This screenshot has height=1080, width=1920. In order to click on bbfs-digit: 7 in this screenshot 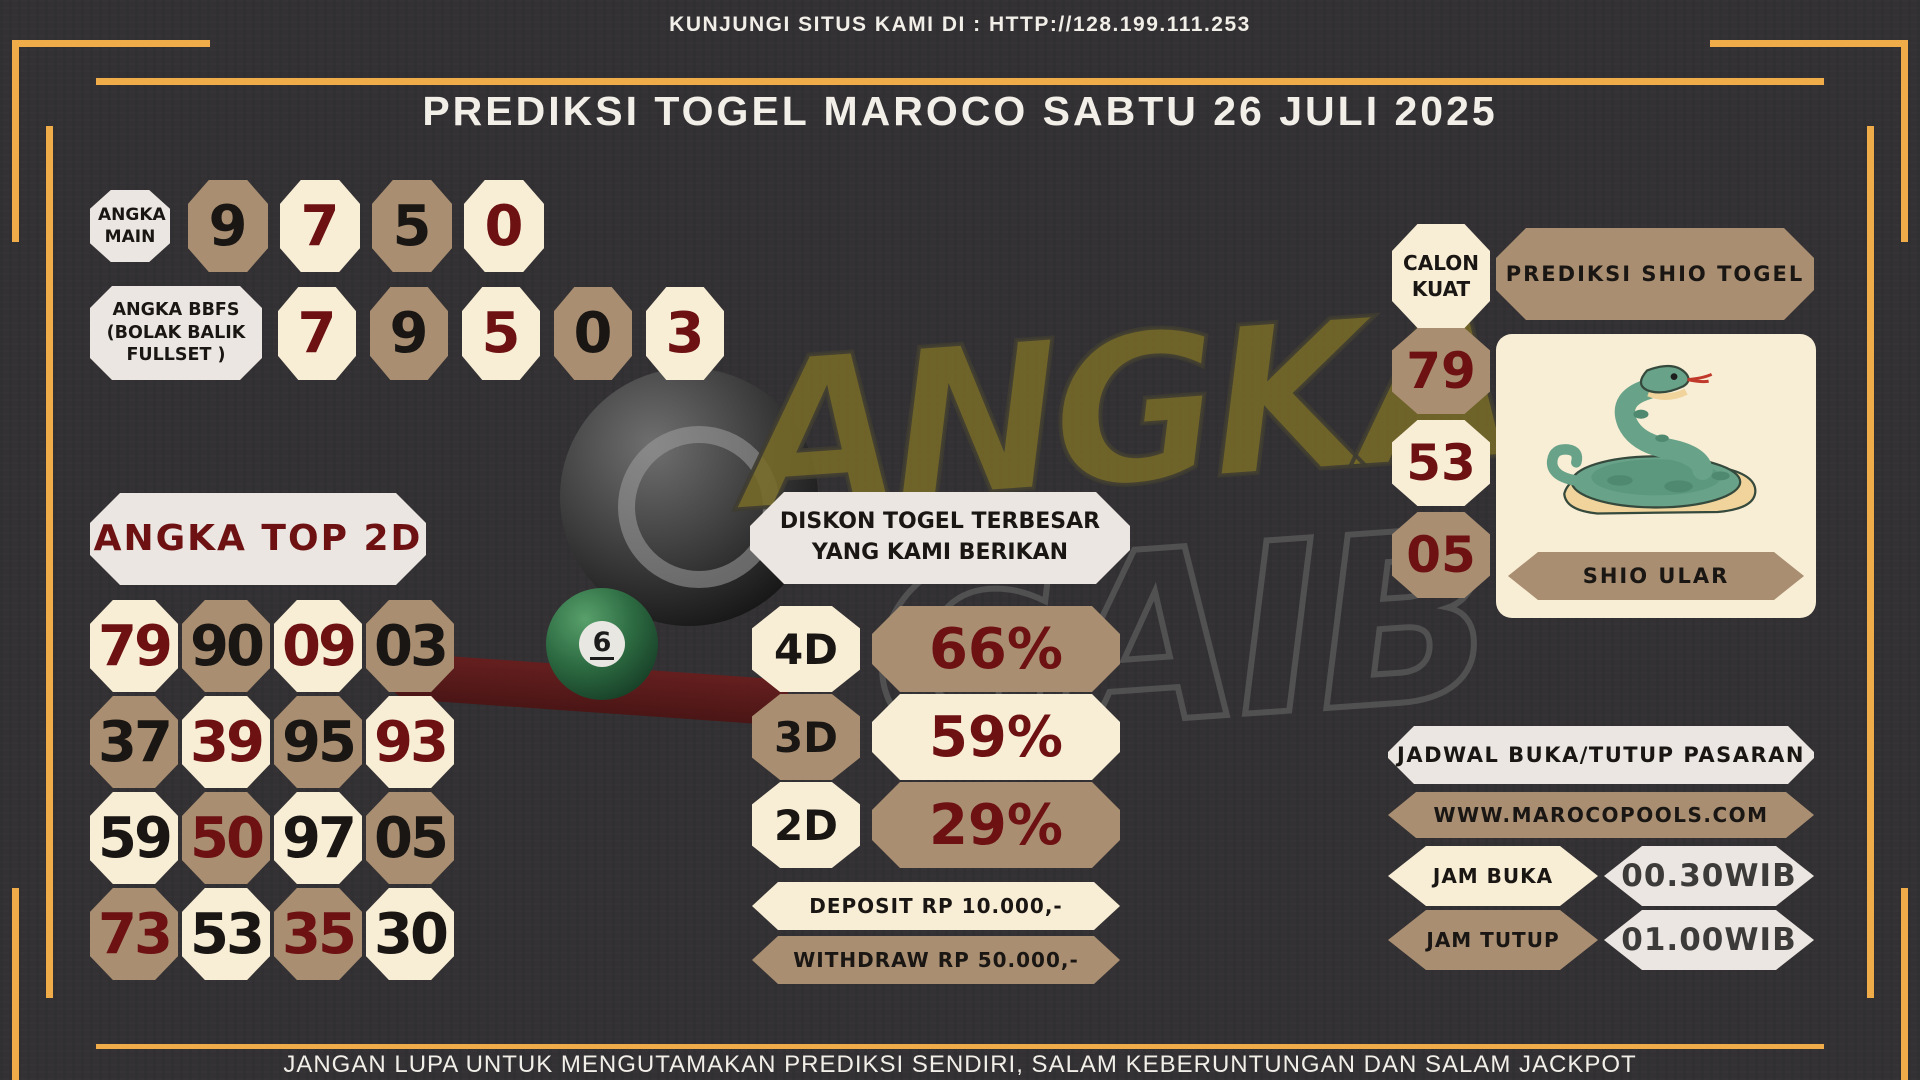, I will do `click(317, 333)`.